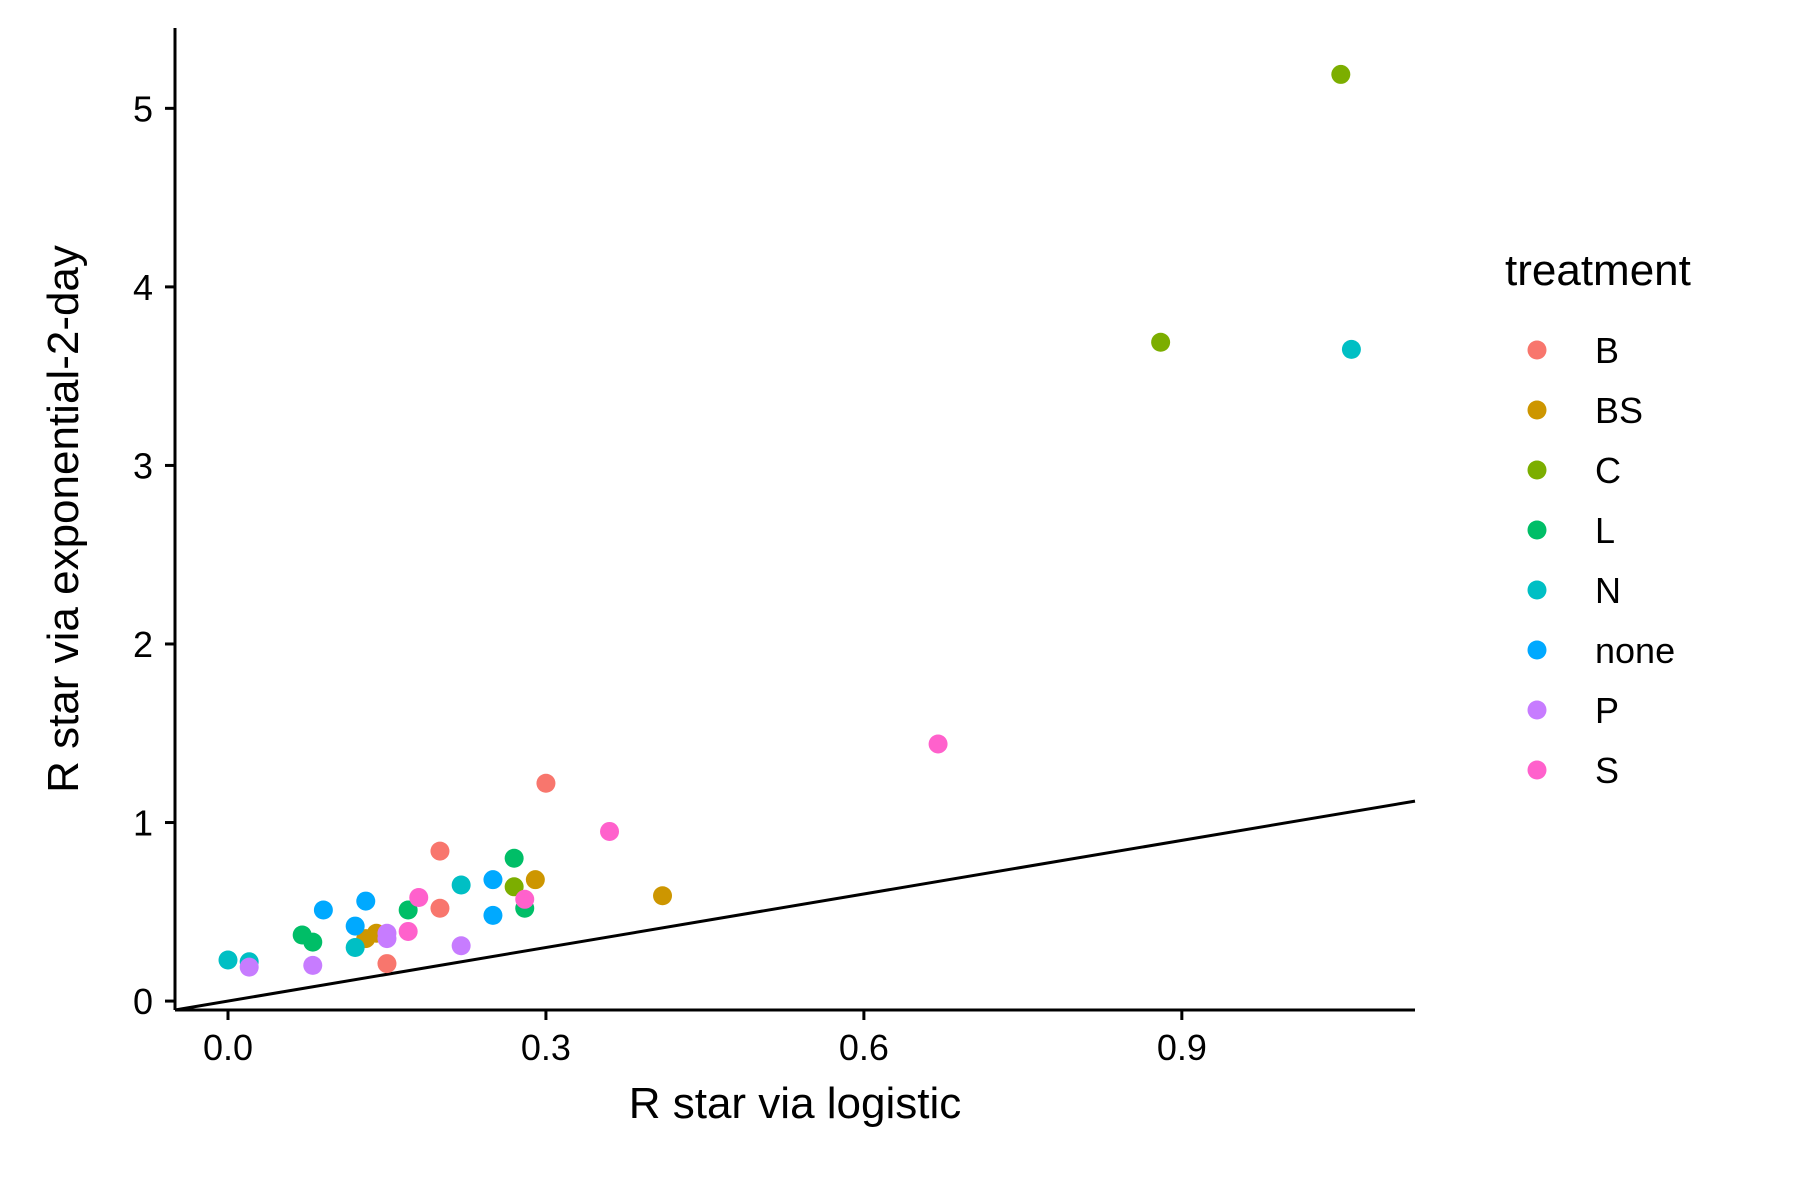  Describe the element at coordinates (1605, 530) in the screenshot. I see `legend-label-l: L` at that location.